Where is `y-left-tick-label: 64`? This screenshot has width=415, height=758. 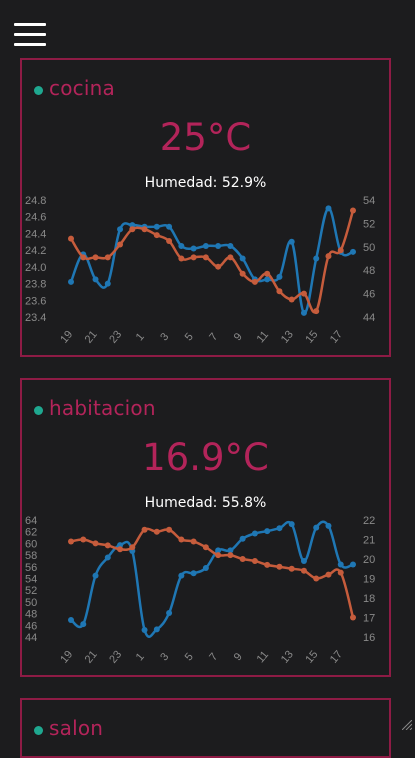
y-left-tick-label: 64 is located at coordinates (31, 521).